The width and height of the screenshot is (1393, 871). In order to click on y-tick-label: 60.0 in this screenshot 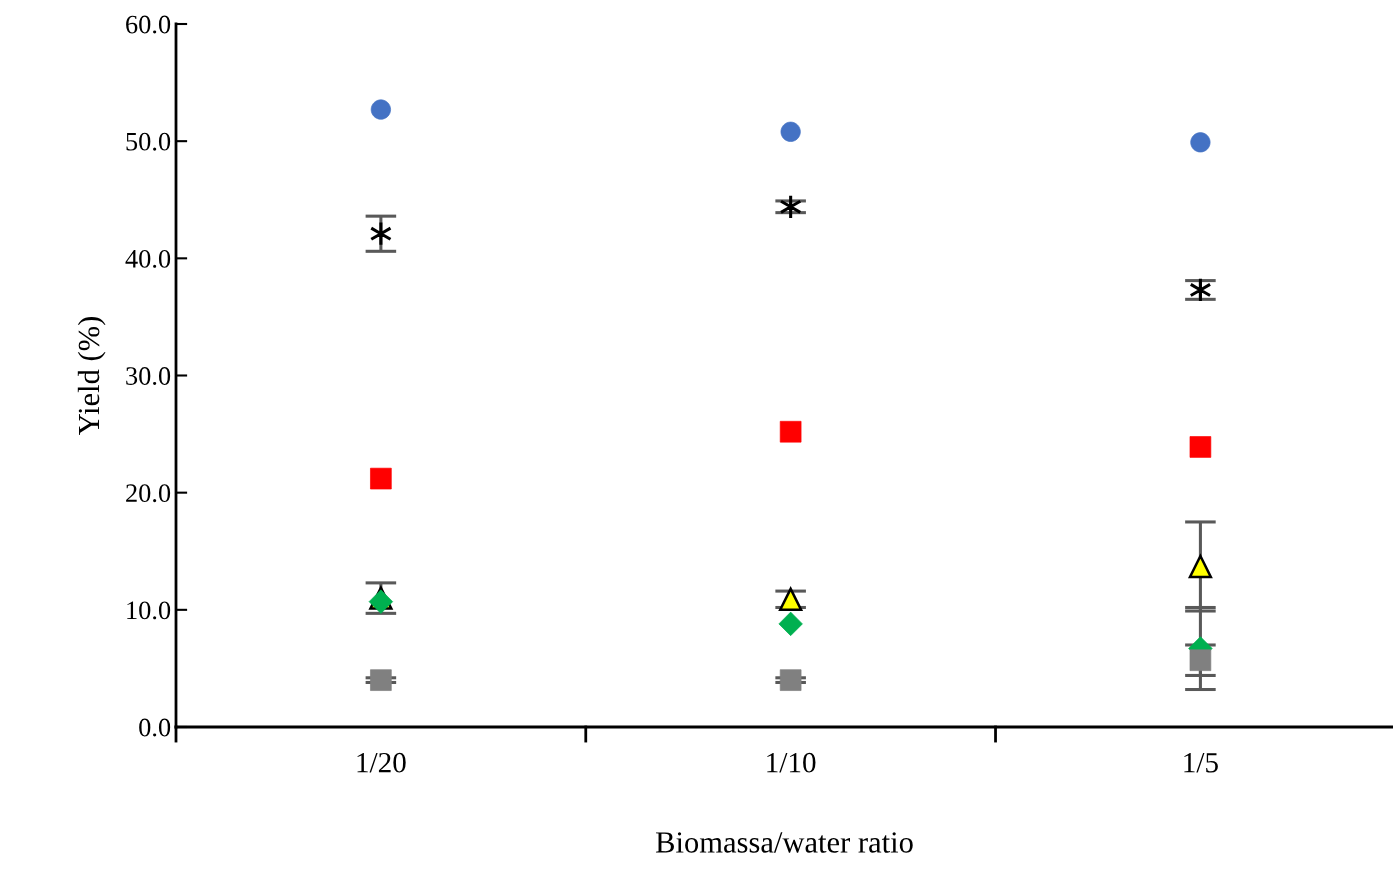, I will do `click(148, 24)`.